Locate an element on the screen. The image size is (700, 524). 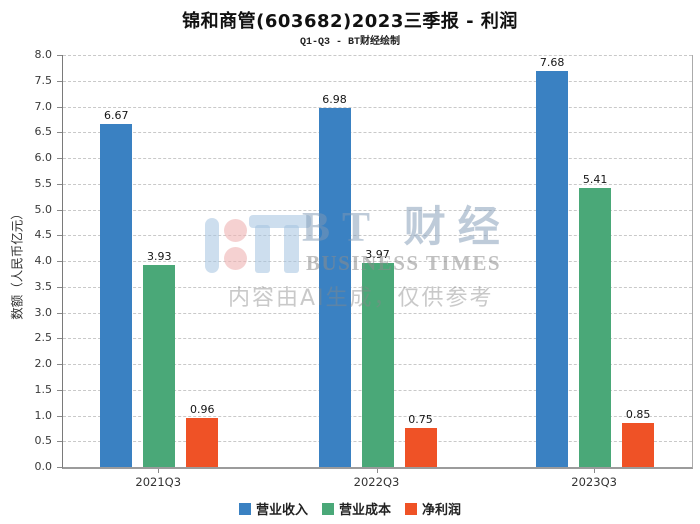
y-tick-label: 7.5 is located at coordinates (43, 80).